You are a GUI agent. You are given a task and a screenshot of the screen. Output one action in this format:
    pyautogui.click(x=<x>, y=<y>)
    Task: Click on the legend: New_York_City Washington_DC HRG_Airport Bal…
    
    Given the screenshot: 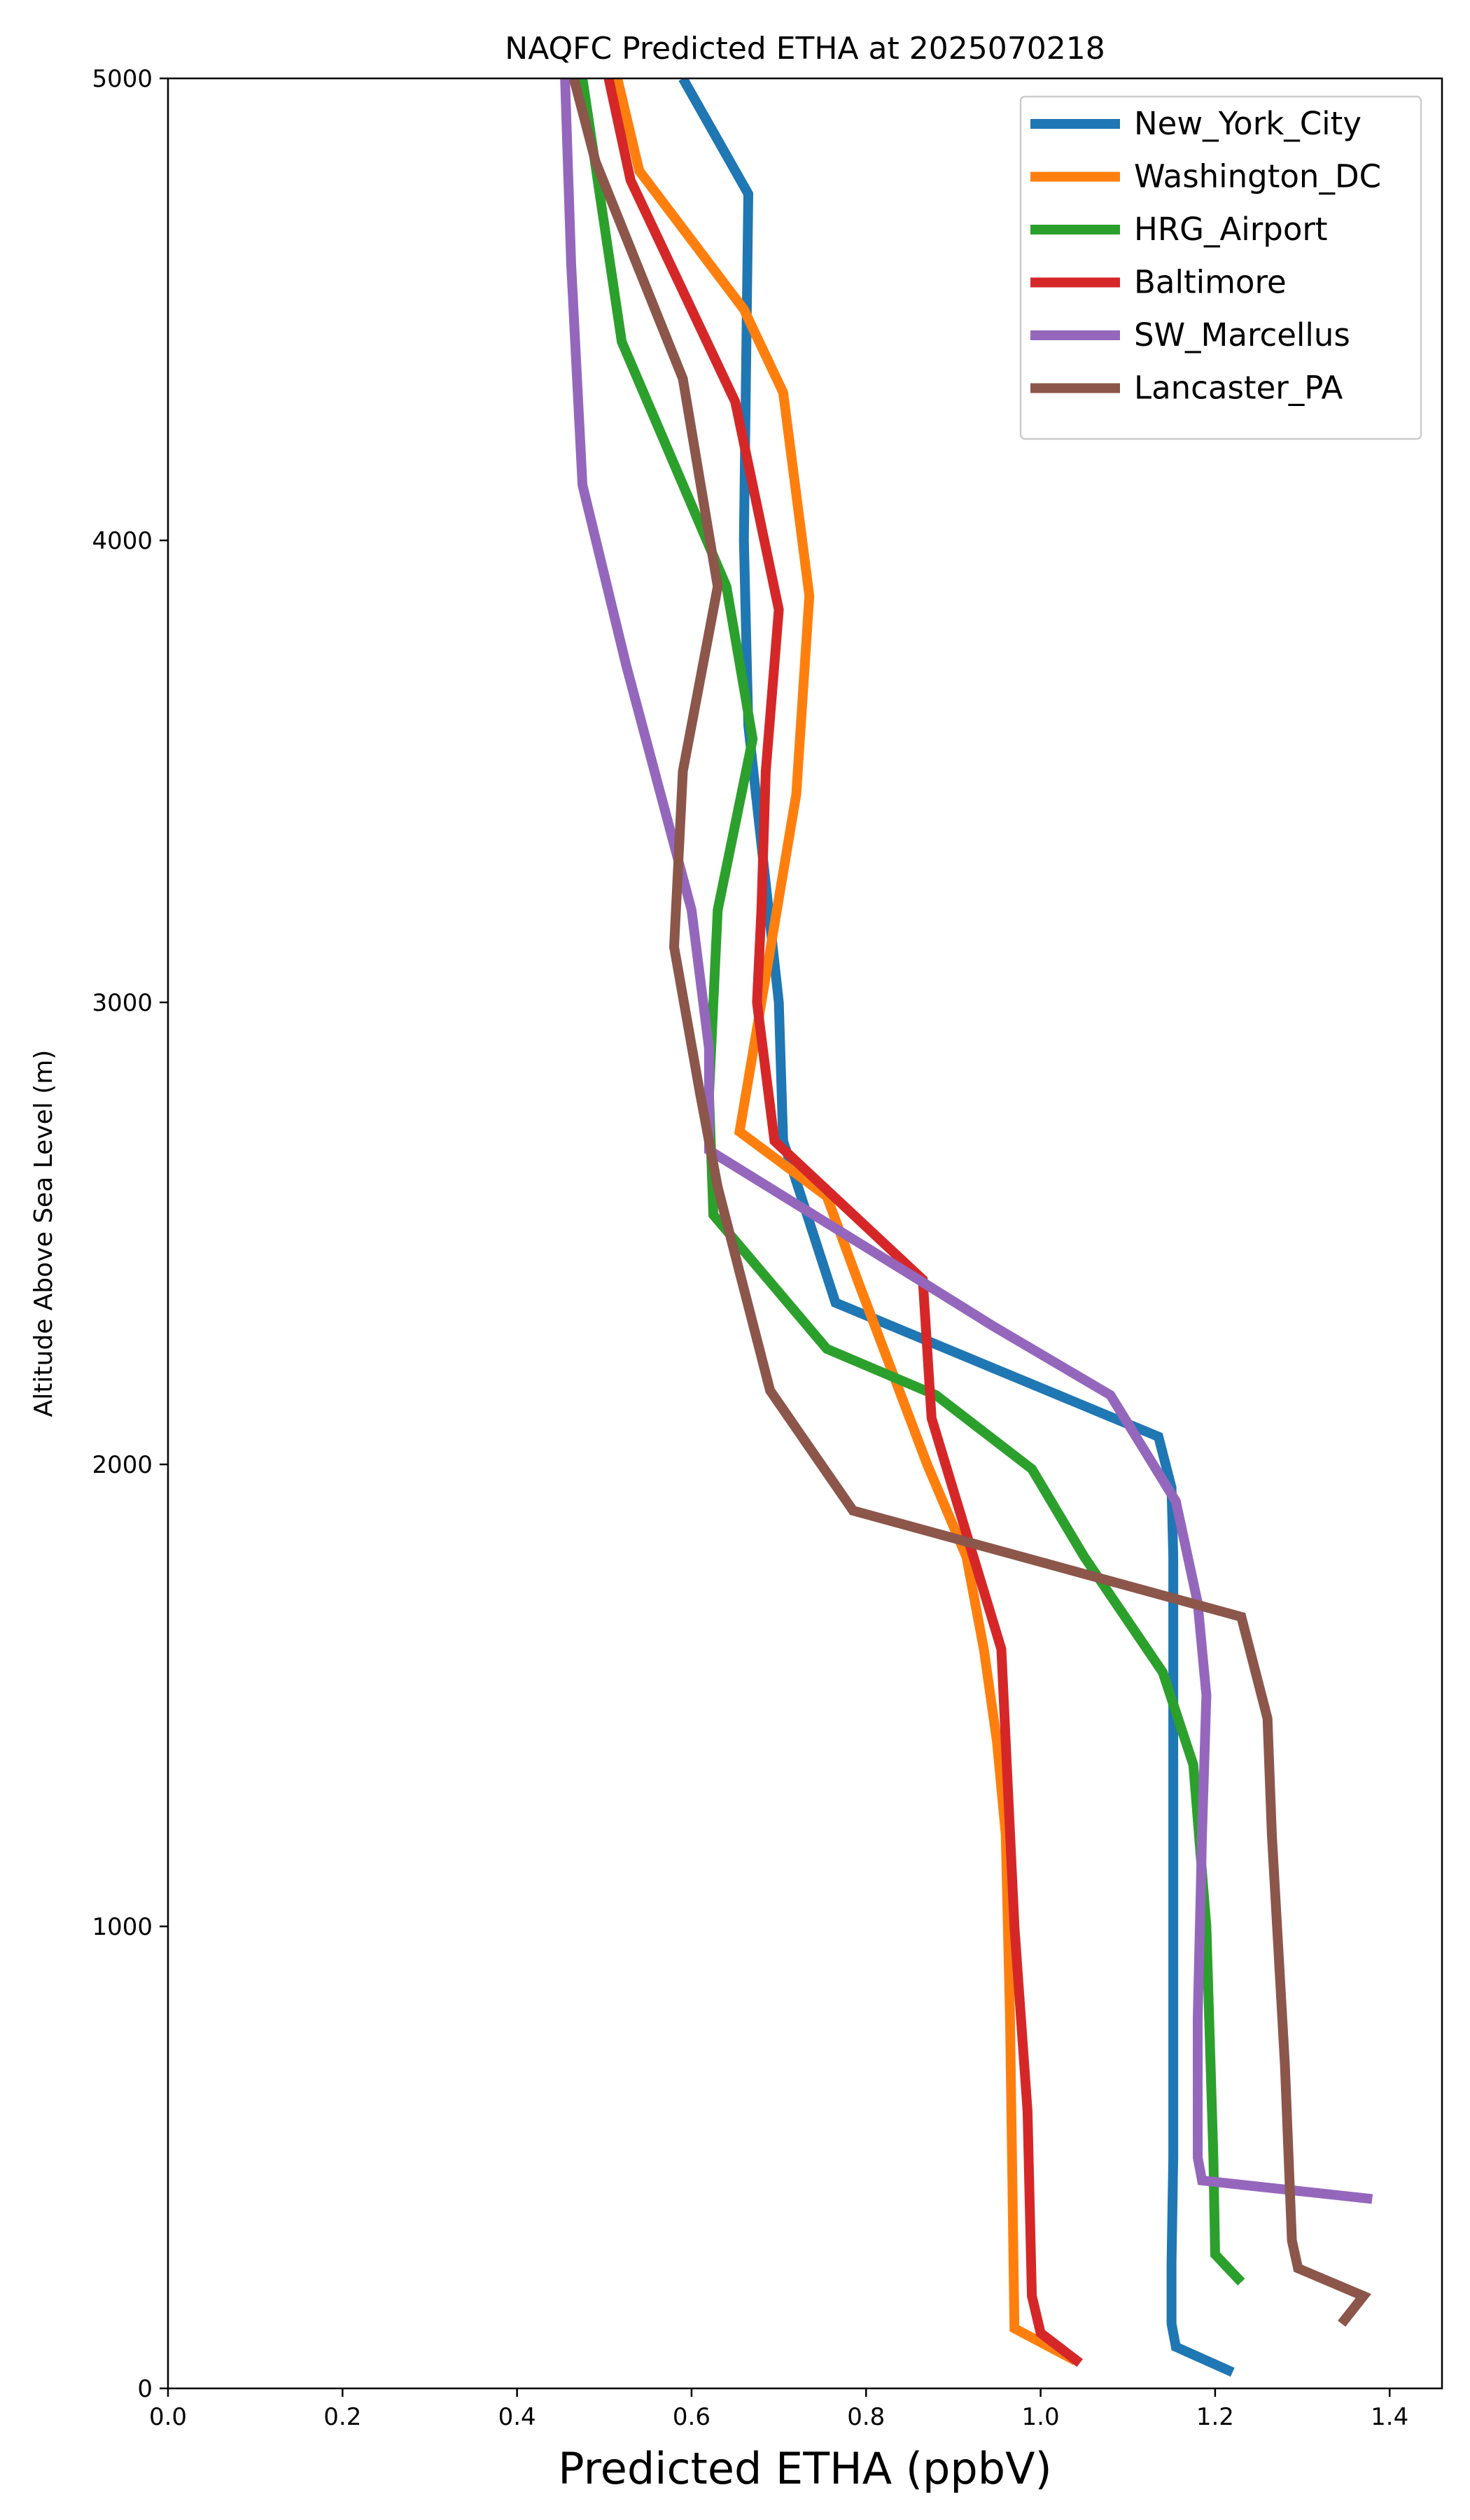 What is the action you would take?
    pyautogui.click(x=1220, y=267)
    